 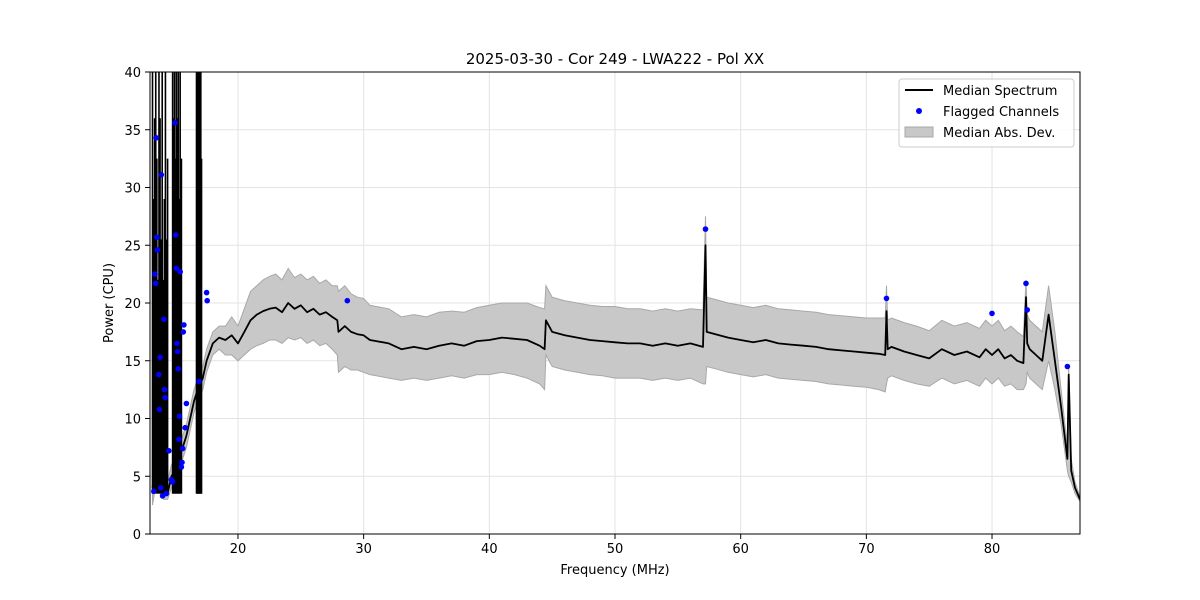 What do you see at coordinates (1000, 91) in the screenshot?
I see `legend-label-median: Median Spectrum` at bounding box center [1000, 91].